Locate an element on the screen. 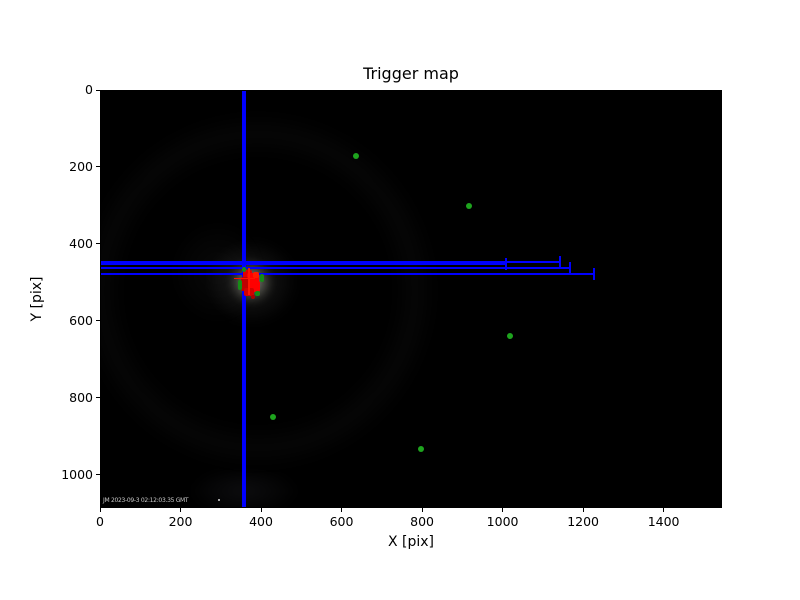 The image size is (800, 600). red-cross-marker-h is located at coordinates (244, 278).